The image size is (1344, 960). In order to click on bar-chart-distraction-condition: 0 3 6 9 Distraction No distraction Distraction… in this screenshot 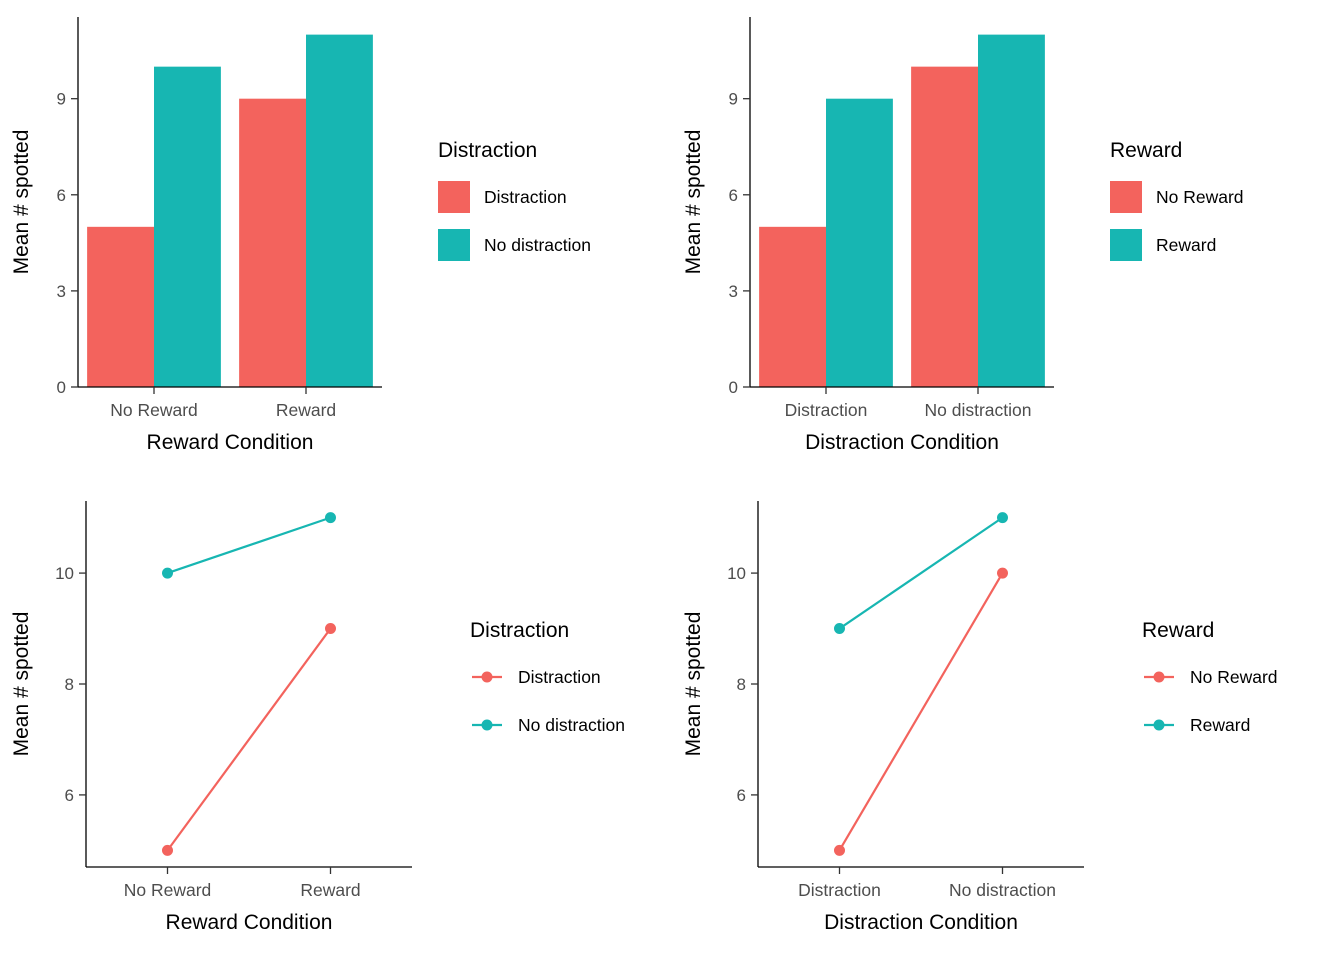, I will do `click(868, 235)`.